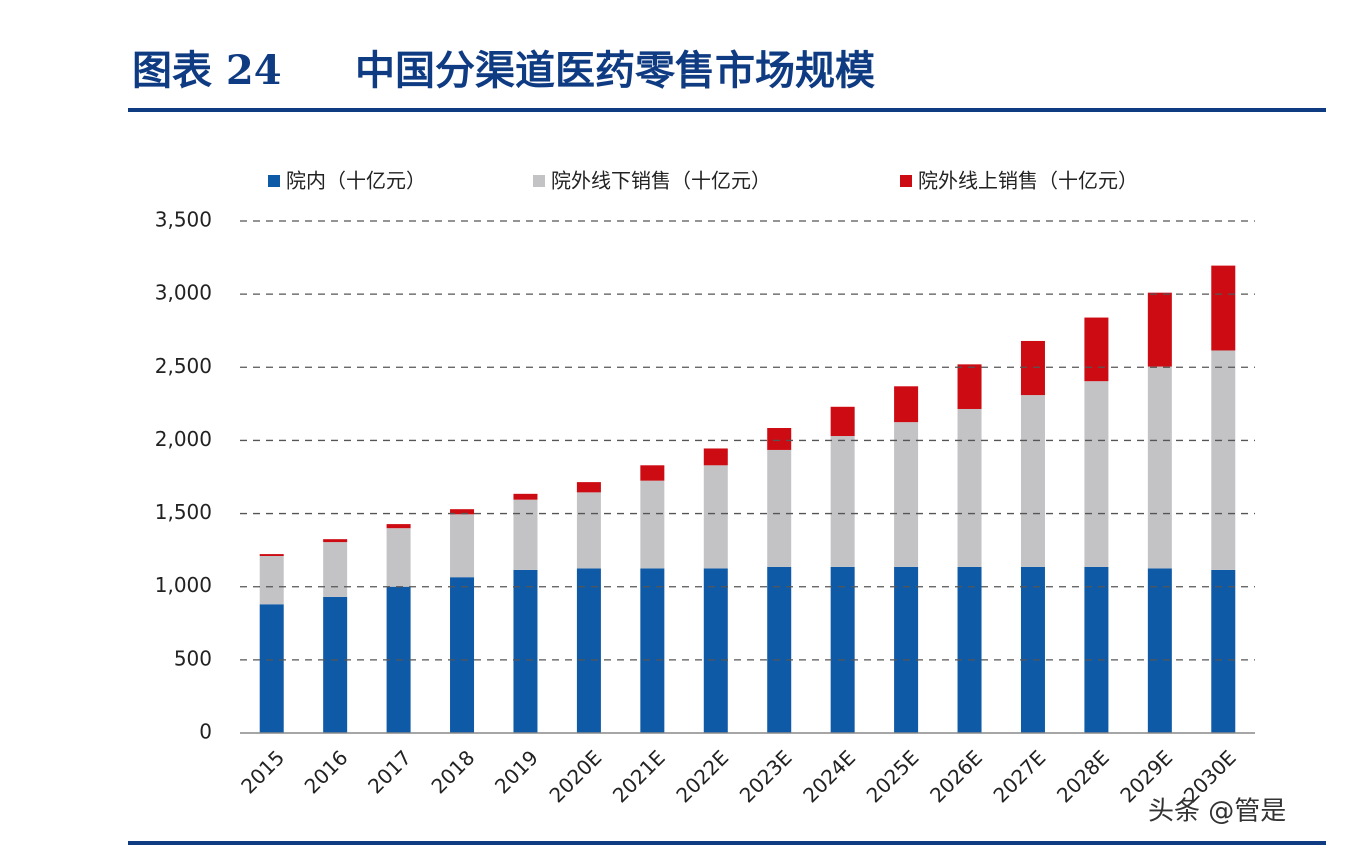  What do you see at coordinates (766, 776) in the screenshot?
I see `x-tick-label: 2023E` at bounding box center [766, 776].